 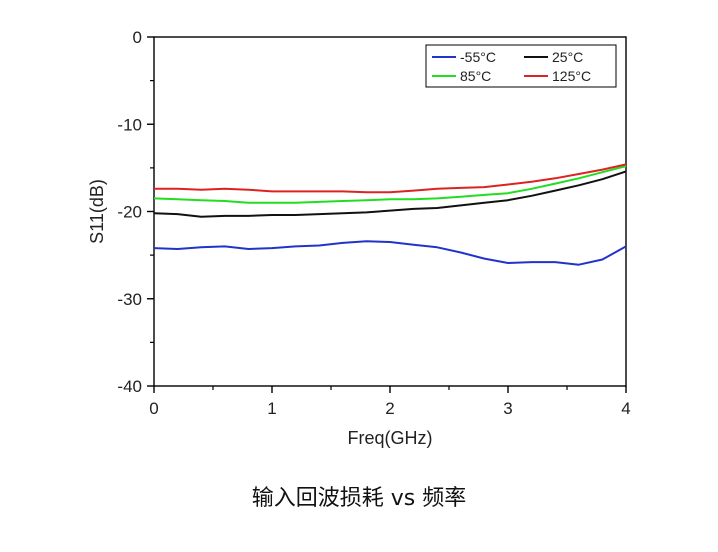 What do you see at coordinates (359, 498) in the screenshot?
I see `figure-caption: 输入回波损耗 vs 频率` at bounding box center [359, 498].